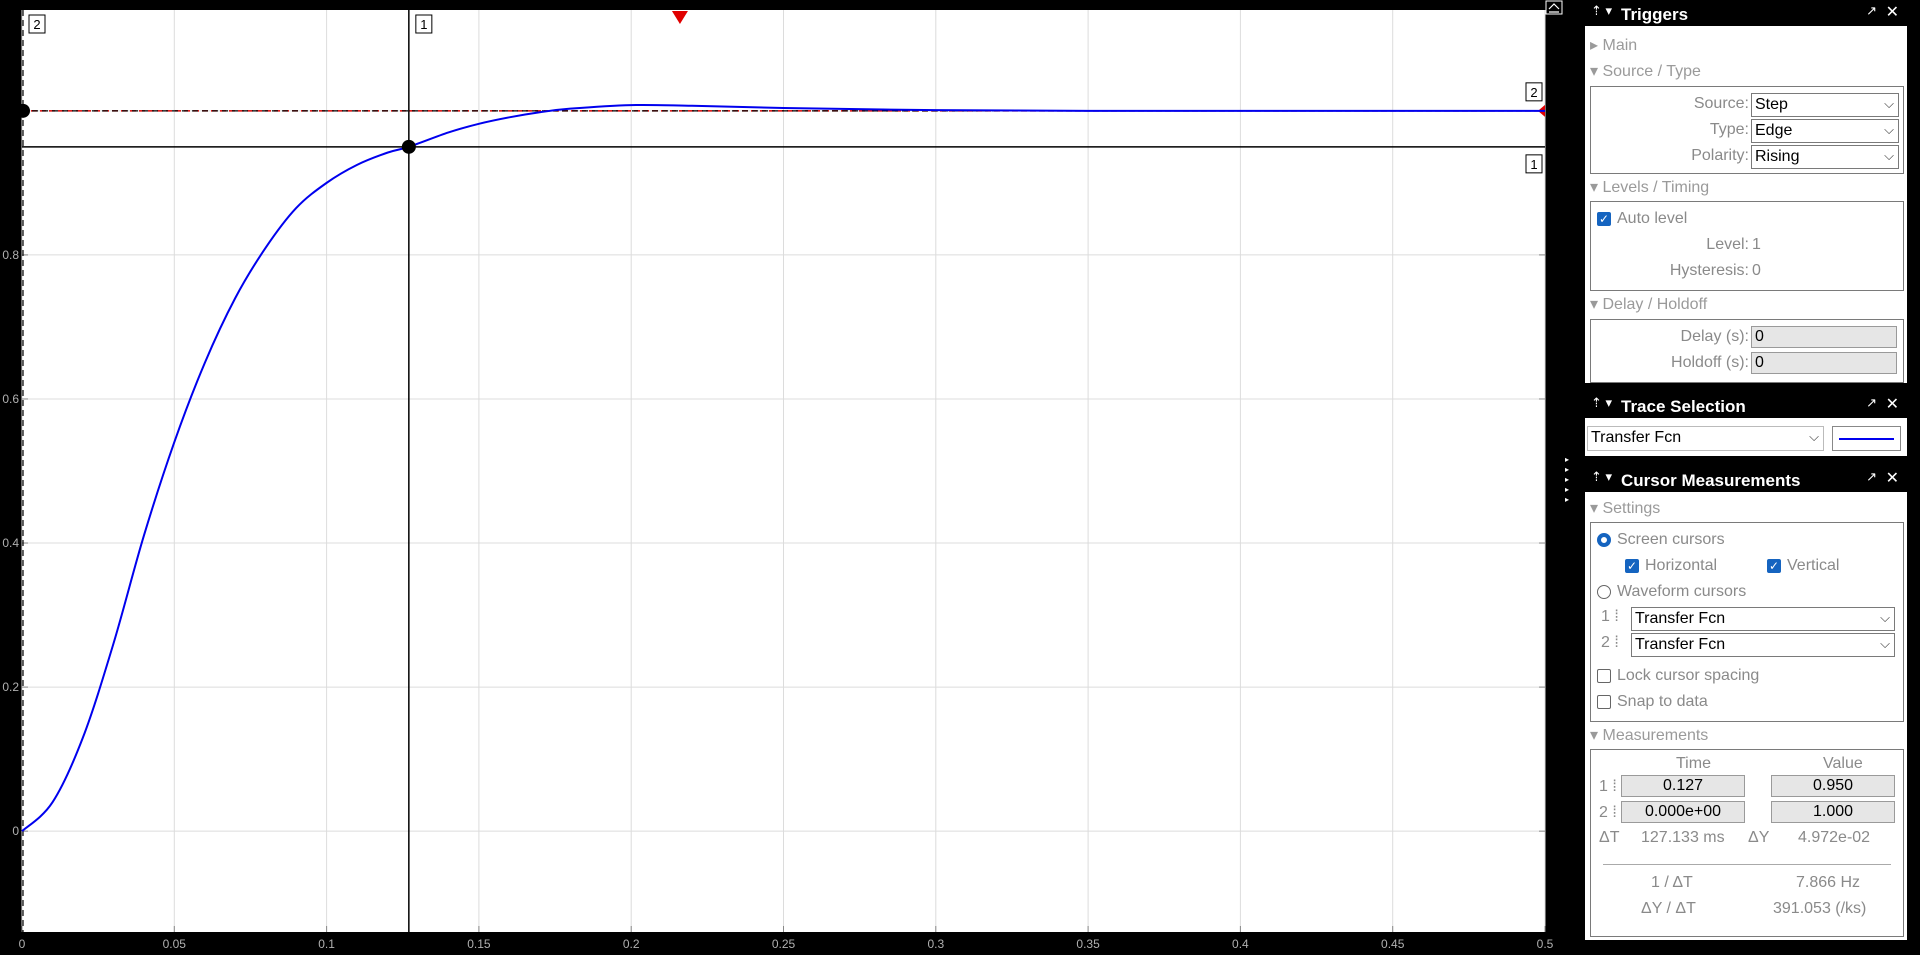  I want to click on holdoff-label: Holdoff (s):, so click(1710, 362).